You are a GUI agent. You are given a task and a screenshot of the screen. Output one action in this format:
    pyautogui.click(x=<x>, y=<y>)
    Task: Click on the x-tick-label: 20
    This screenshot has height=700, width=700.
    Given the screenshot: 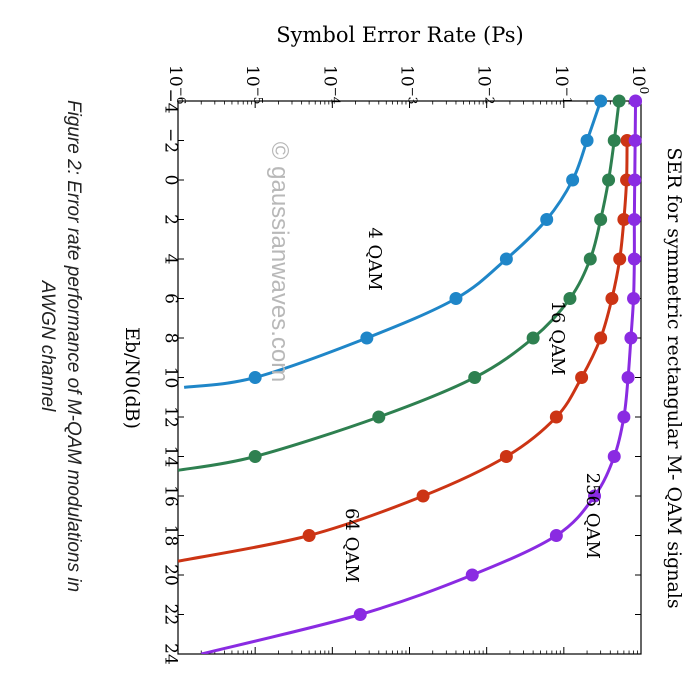 What is the action you would take?
    pyautogui.click(x=171, y=575)
    